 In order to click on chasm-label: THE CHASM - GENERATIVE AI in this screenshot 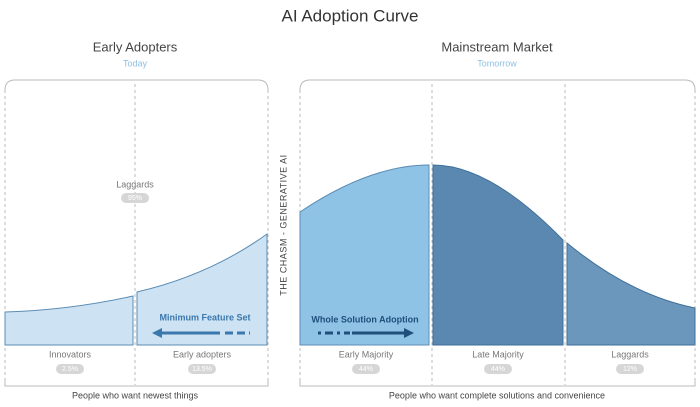, I will do `click(283, 224)`.